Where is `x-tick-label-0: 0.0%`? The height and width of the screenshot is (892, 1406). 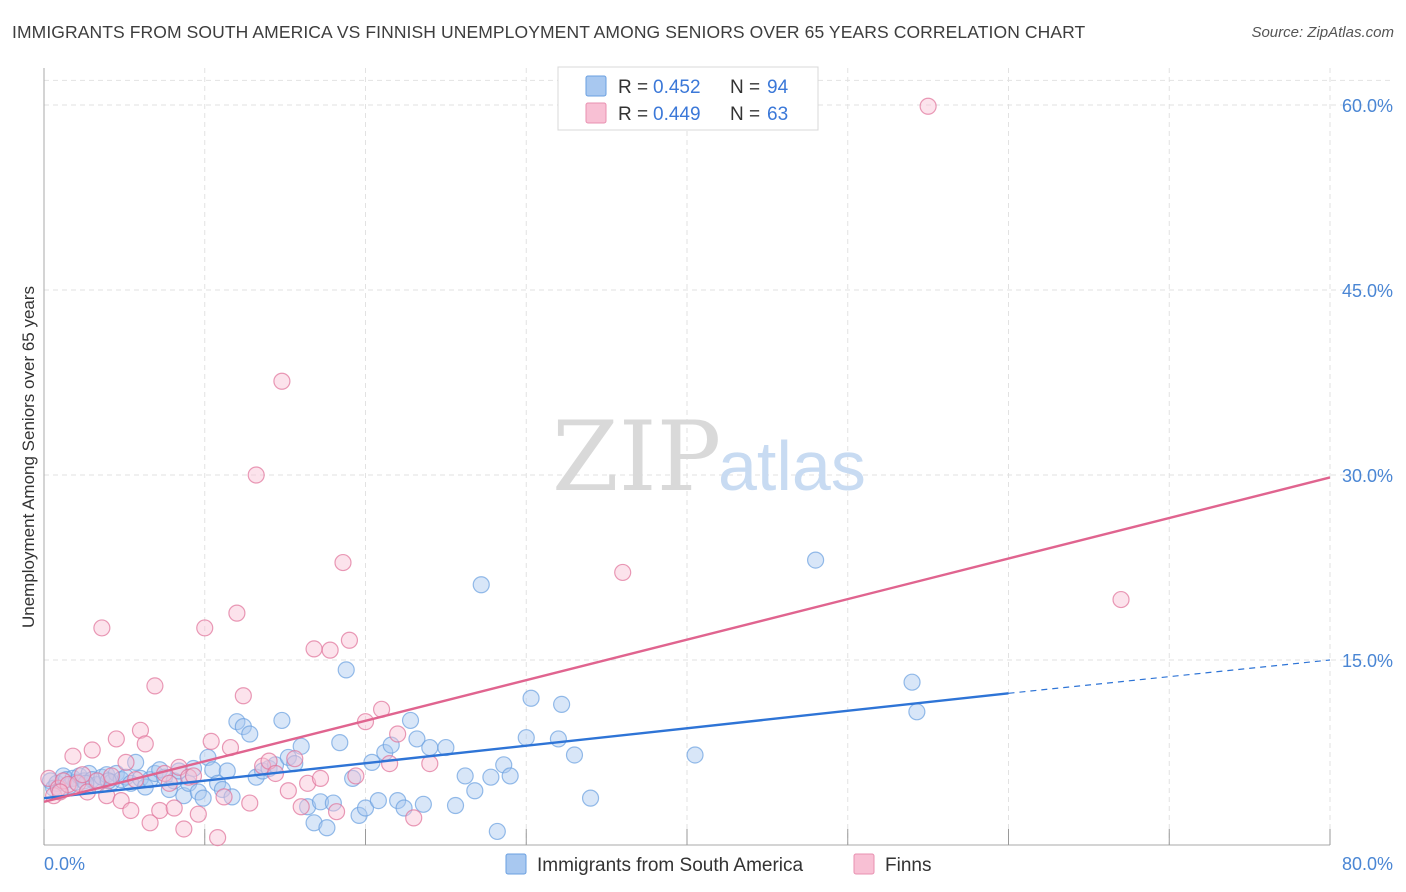
x-tick-label-0: 0.0% is located at coordinates (64, 864).